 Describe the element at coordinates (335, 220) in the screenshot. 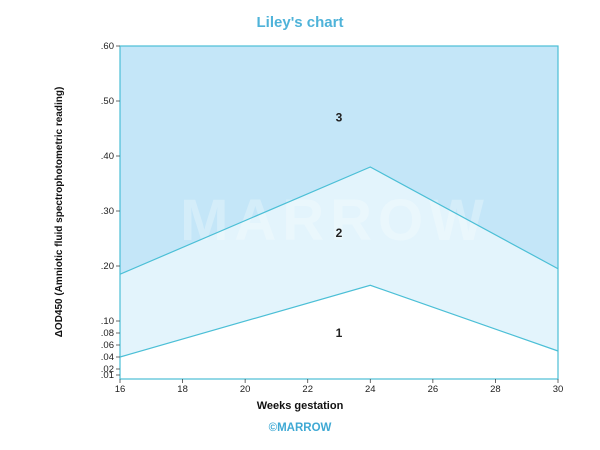

I see `watermark: MARROW` at that location.